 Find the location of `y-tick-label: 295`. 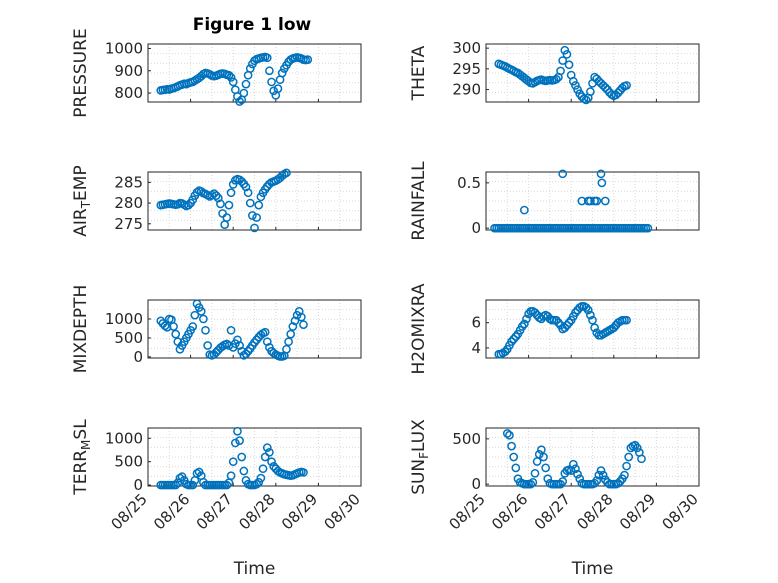

y-tick-label: 295 is located at coordinates (466, 69).